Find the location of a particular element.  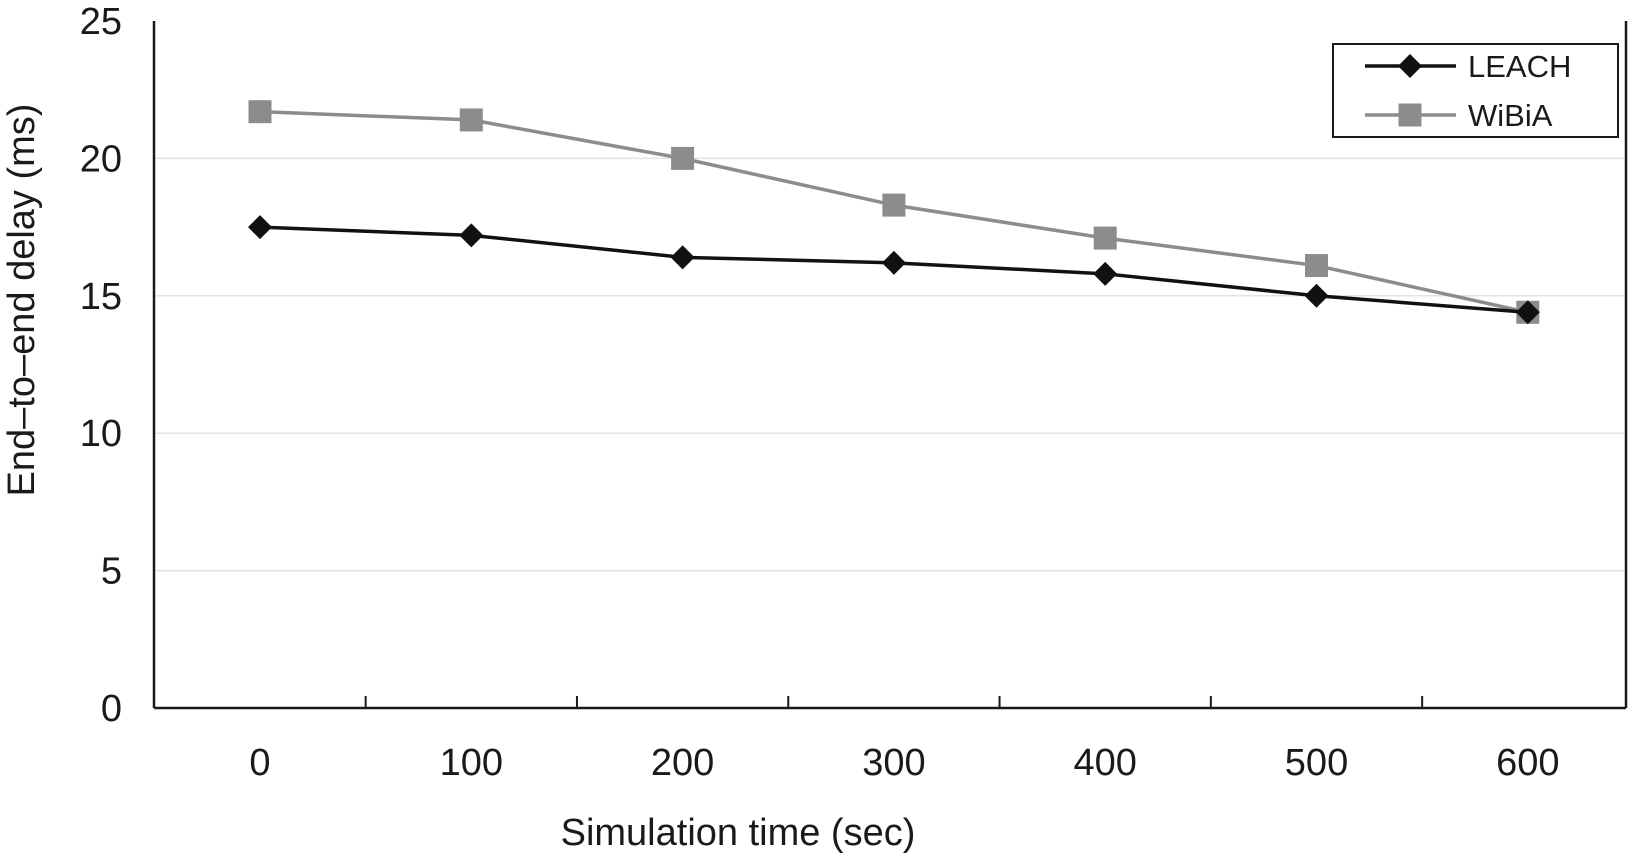

legend-entry-wibia: WiBiA is located at coordinates (1459, 115).